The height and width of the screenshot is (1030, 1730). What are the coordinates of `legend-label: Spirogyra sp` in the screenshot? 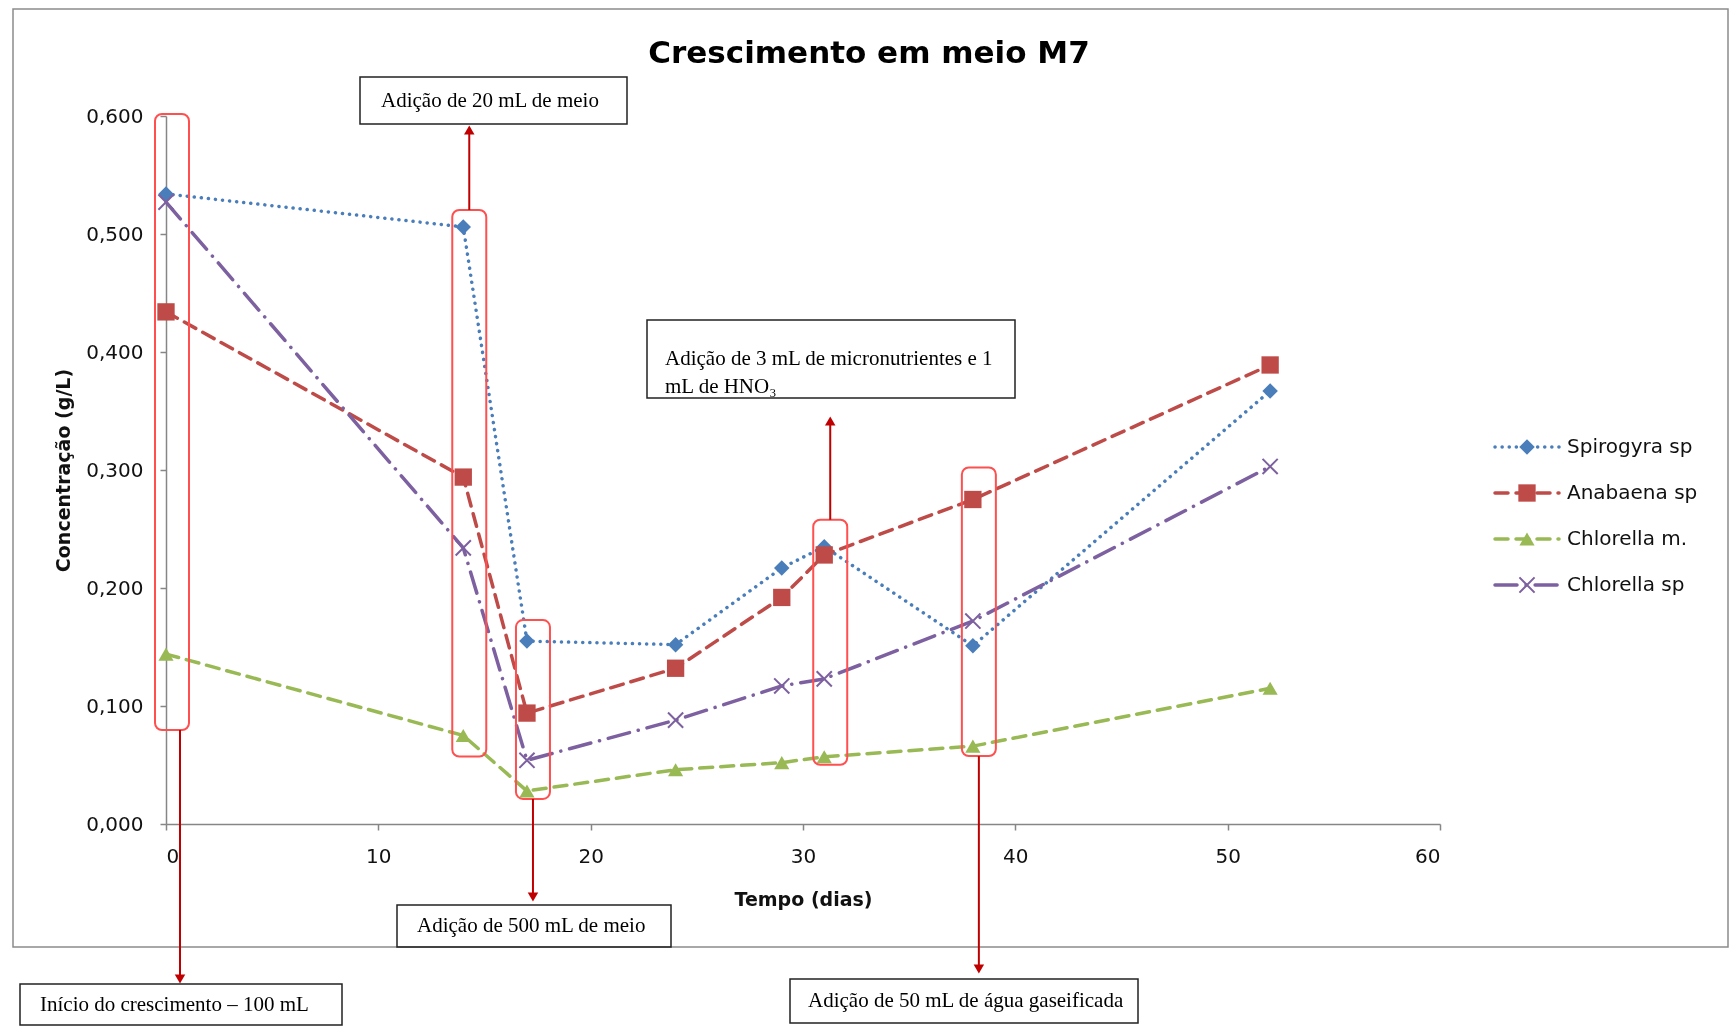 It's located at (1630, 446).